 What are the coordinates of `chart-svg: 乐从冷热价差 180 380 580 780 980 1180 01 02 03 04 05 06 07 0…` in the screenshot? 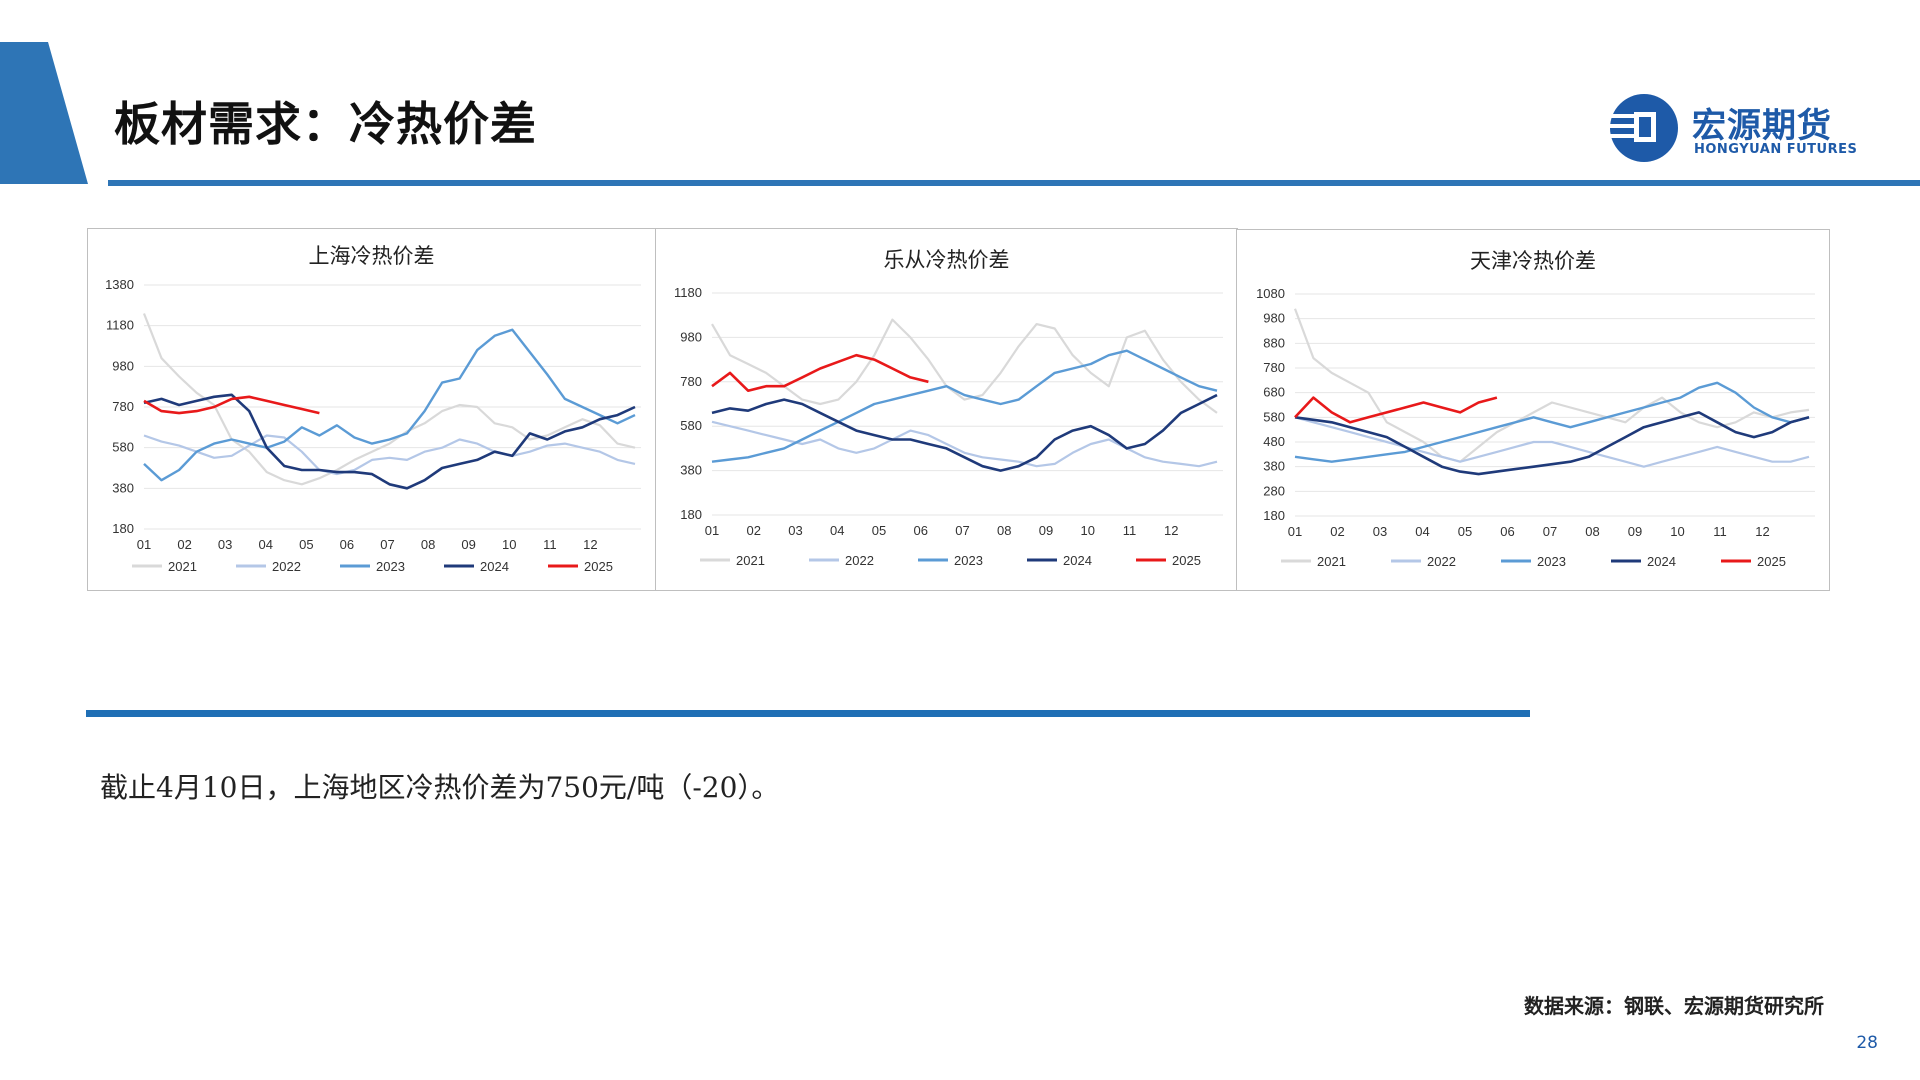 It's located at (948, 408).